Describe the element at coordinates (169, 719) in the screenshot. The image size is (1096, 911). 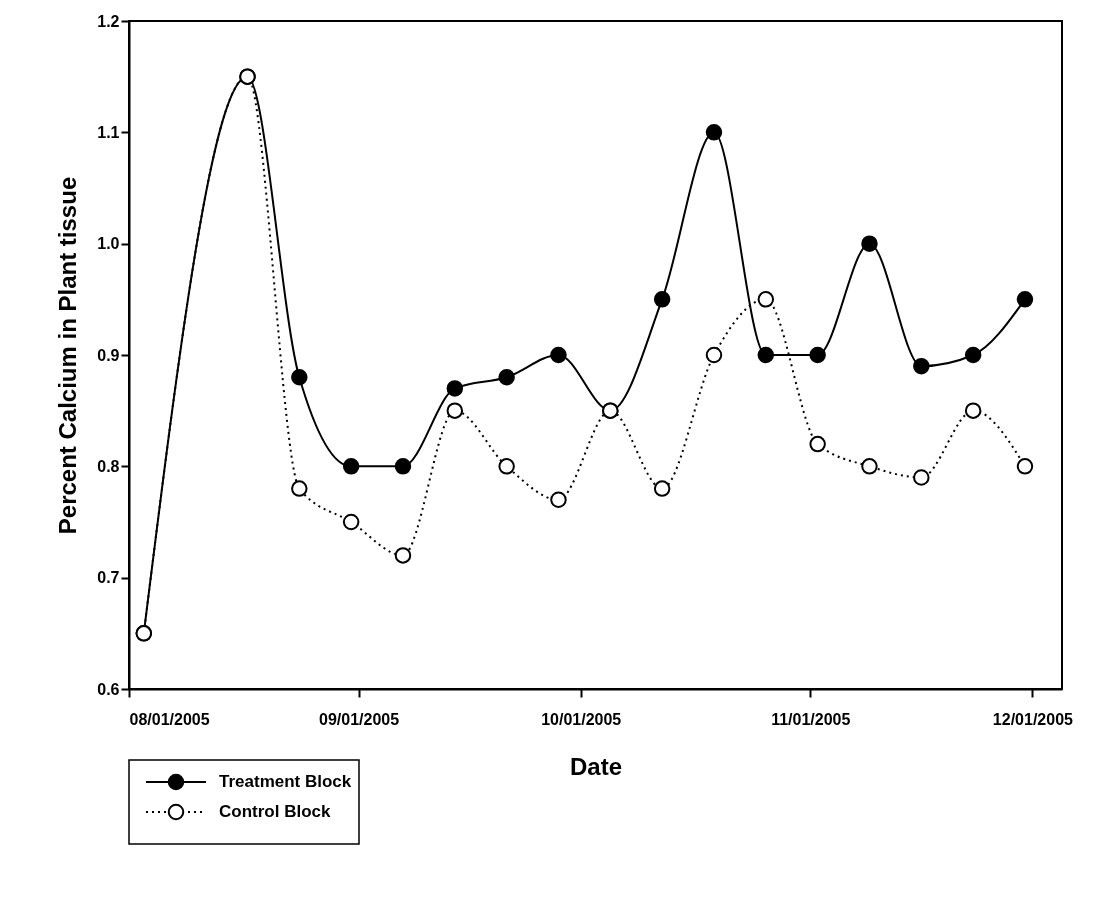
I see `x-tick-label: 08/01/2005` at that location.